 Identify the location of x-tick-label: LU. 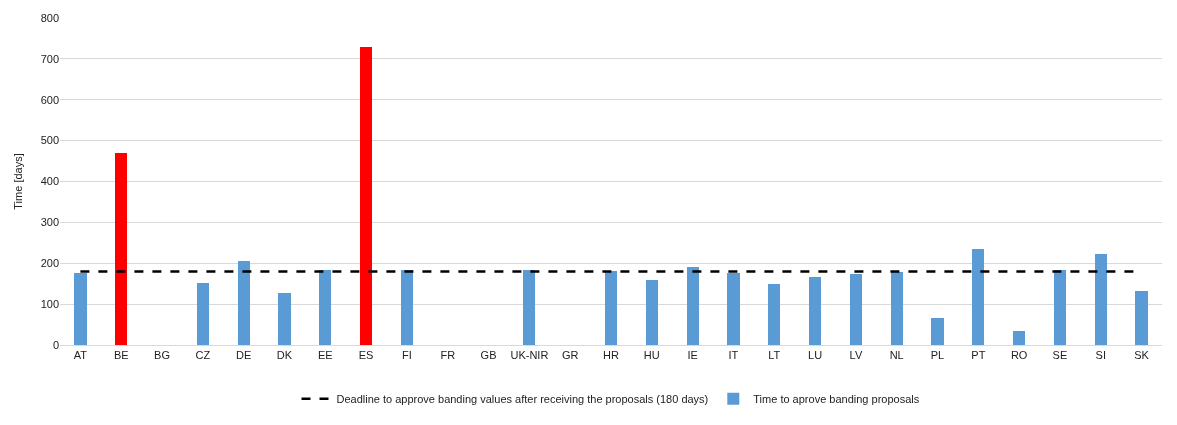
(815, 355).